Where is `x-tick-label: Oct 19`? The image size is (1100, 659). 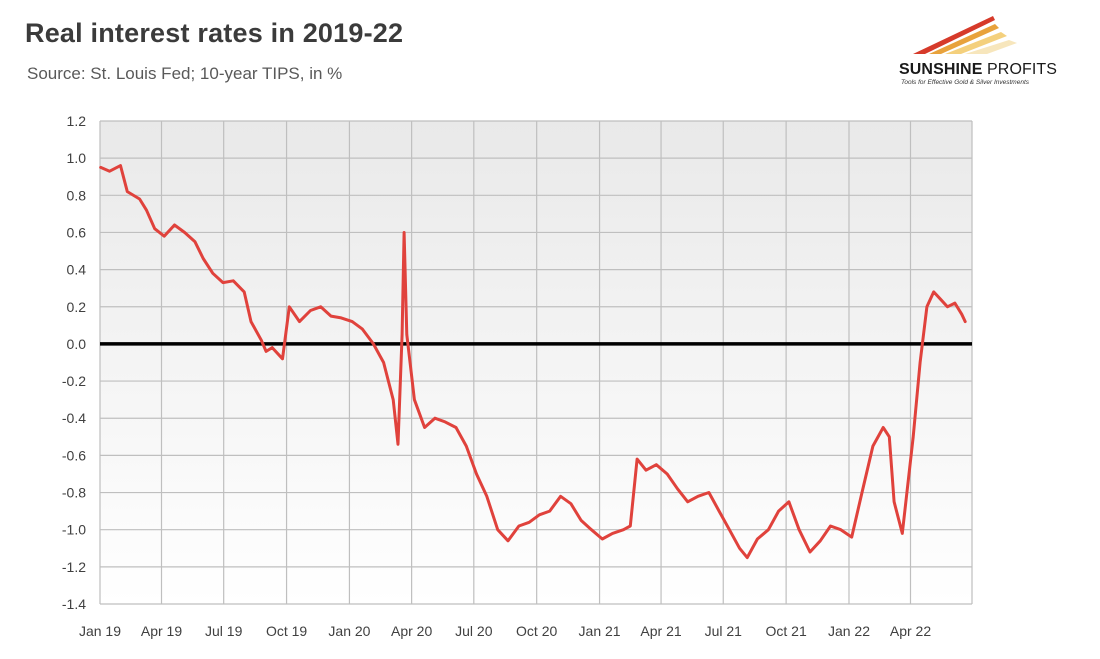 x-tick-label: Oct 19 is located at coordinates (286, 631).